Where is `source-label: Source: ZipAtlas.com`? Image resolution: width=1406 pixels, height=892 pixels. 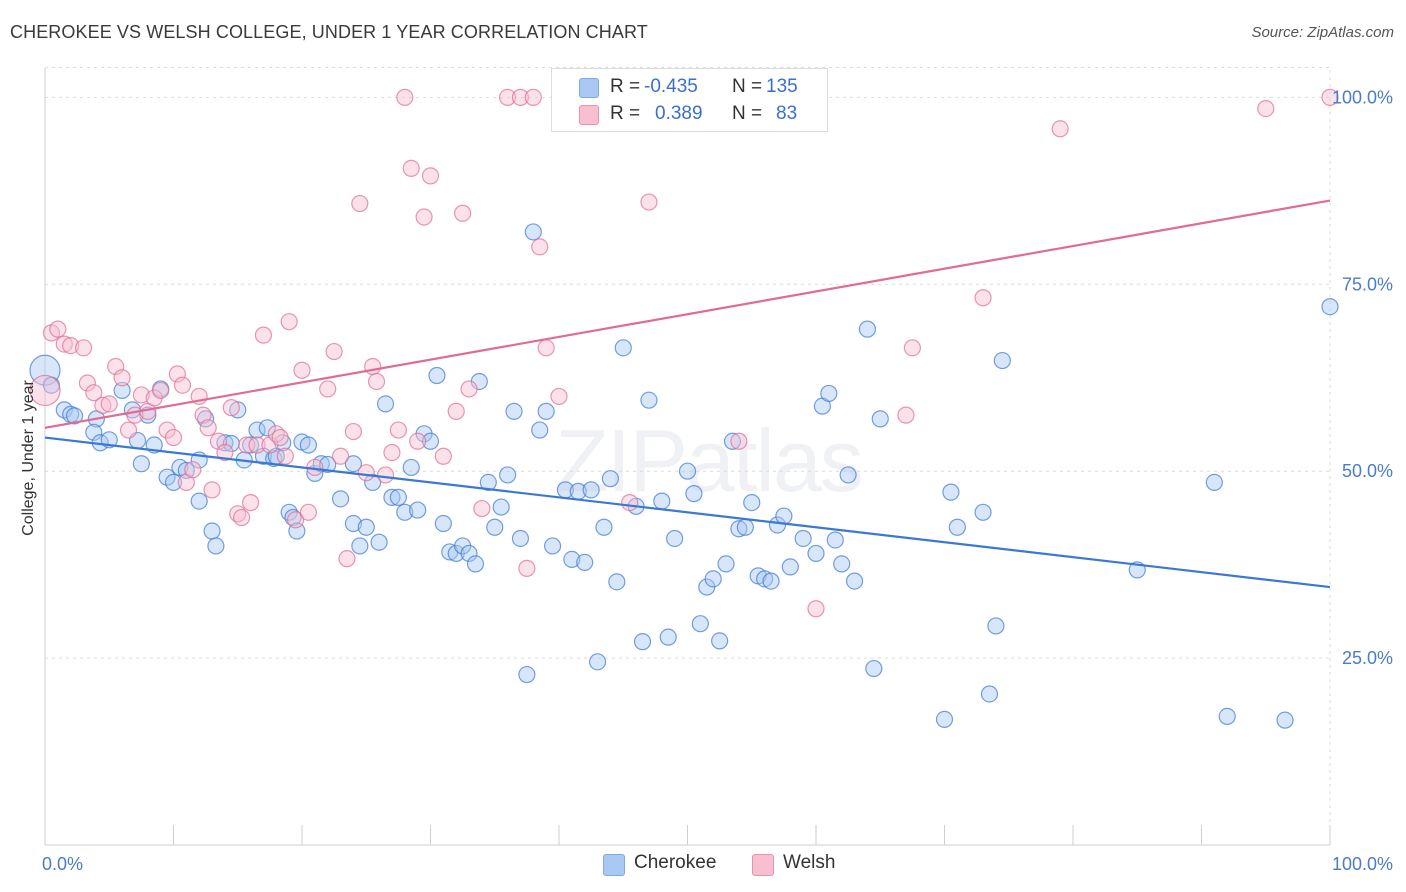
source-label: Source: ZipAtlas.com is located at coordinates (1322, 32).